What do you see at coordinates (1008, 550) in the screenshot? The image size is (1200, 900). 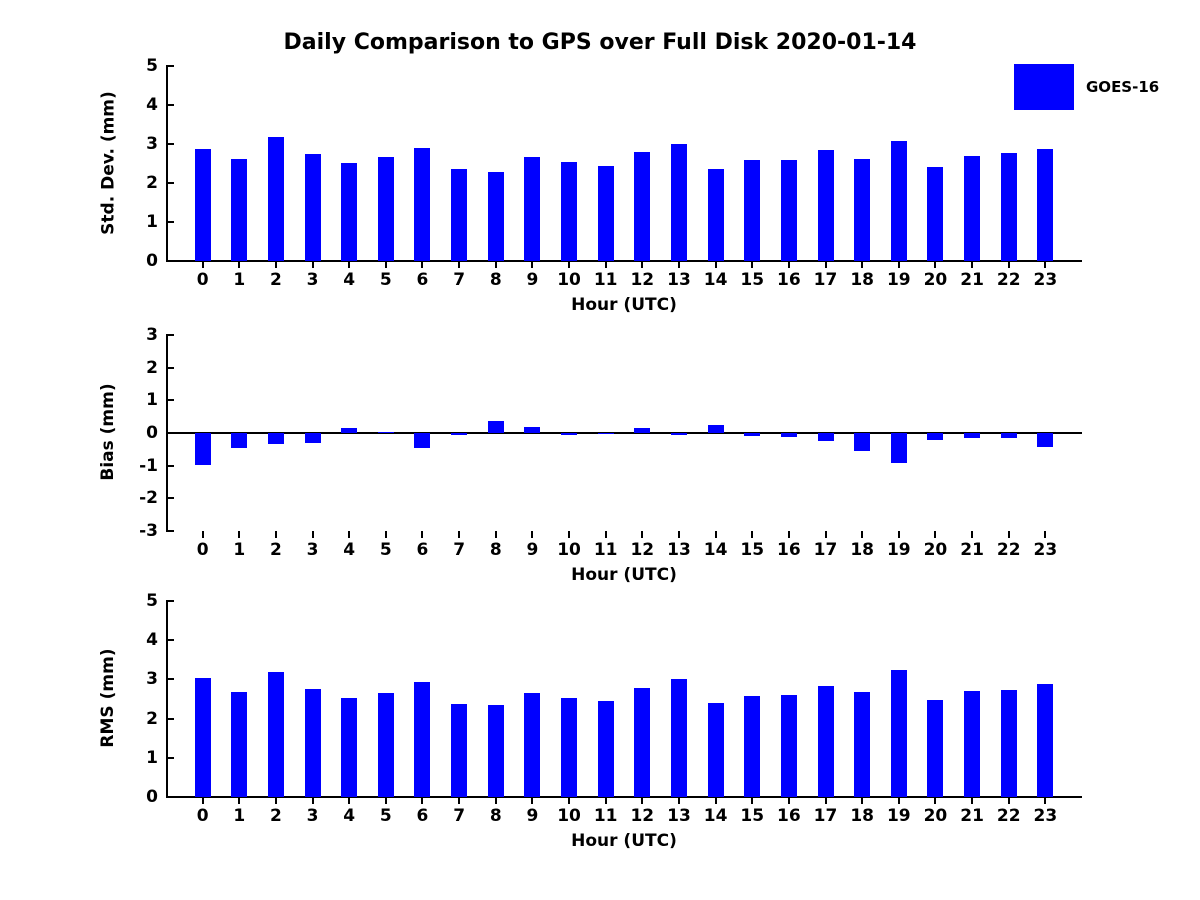 I see `x-tick-label-bias-22: 22` at bounding box center [1008, 550].